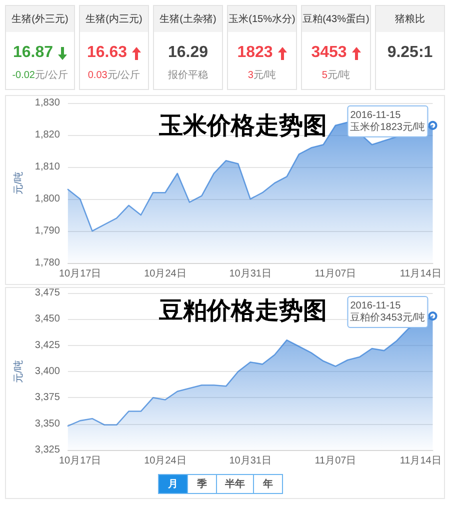 The width and height of the screenshot is (450, 508). I want to click on tab-button: 半年, so click(235, 484).